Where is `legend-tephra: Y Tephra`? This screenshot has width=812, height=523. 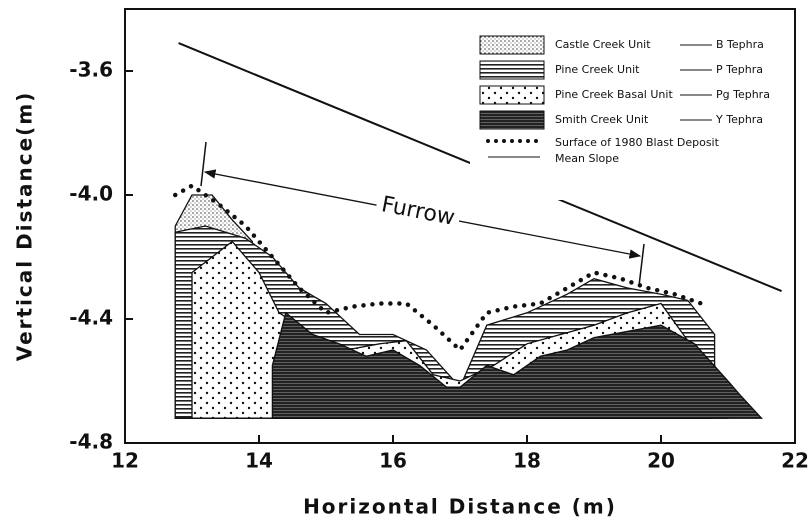 legend-tephra: Y Tephra is located at coordinates (739, 119).